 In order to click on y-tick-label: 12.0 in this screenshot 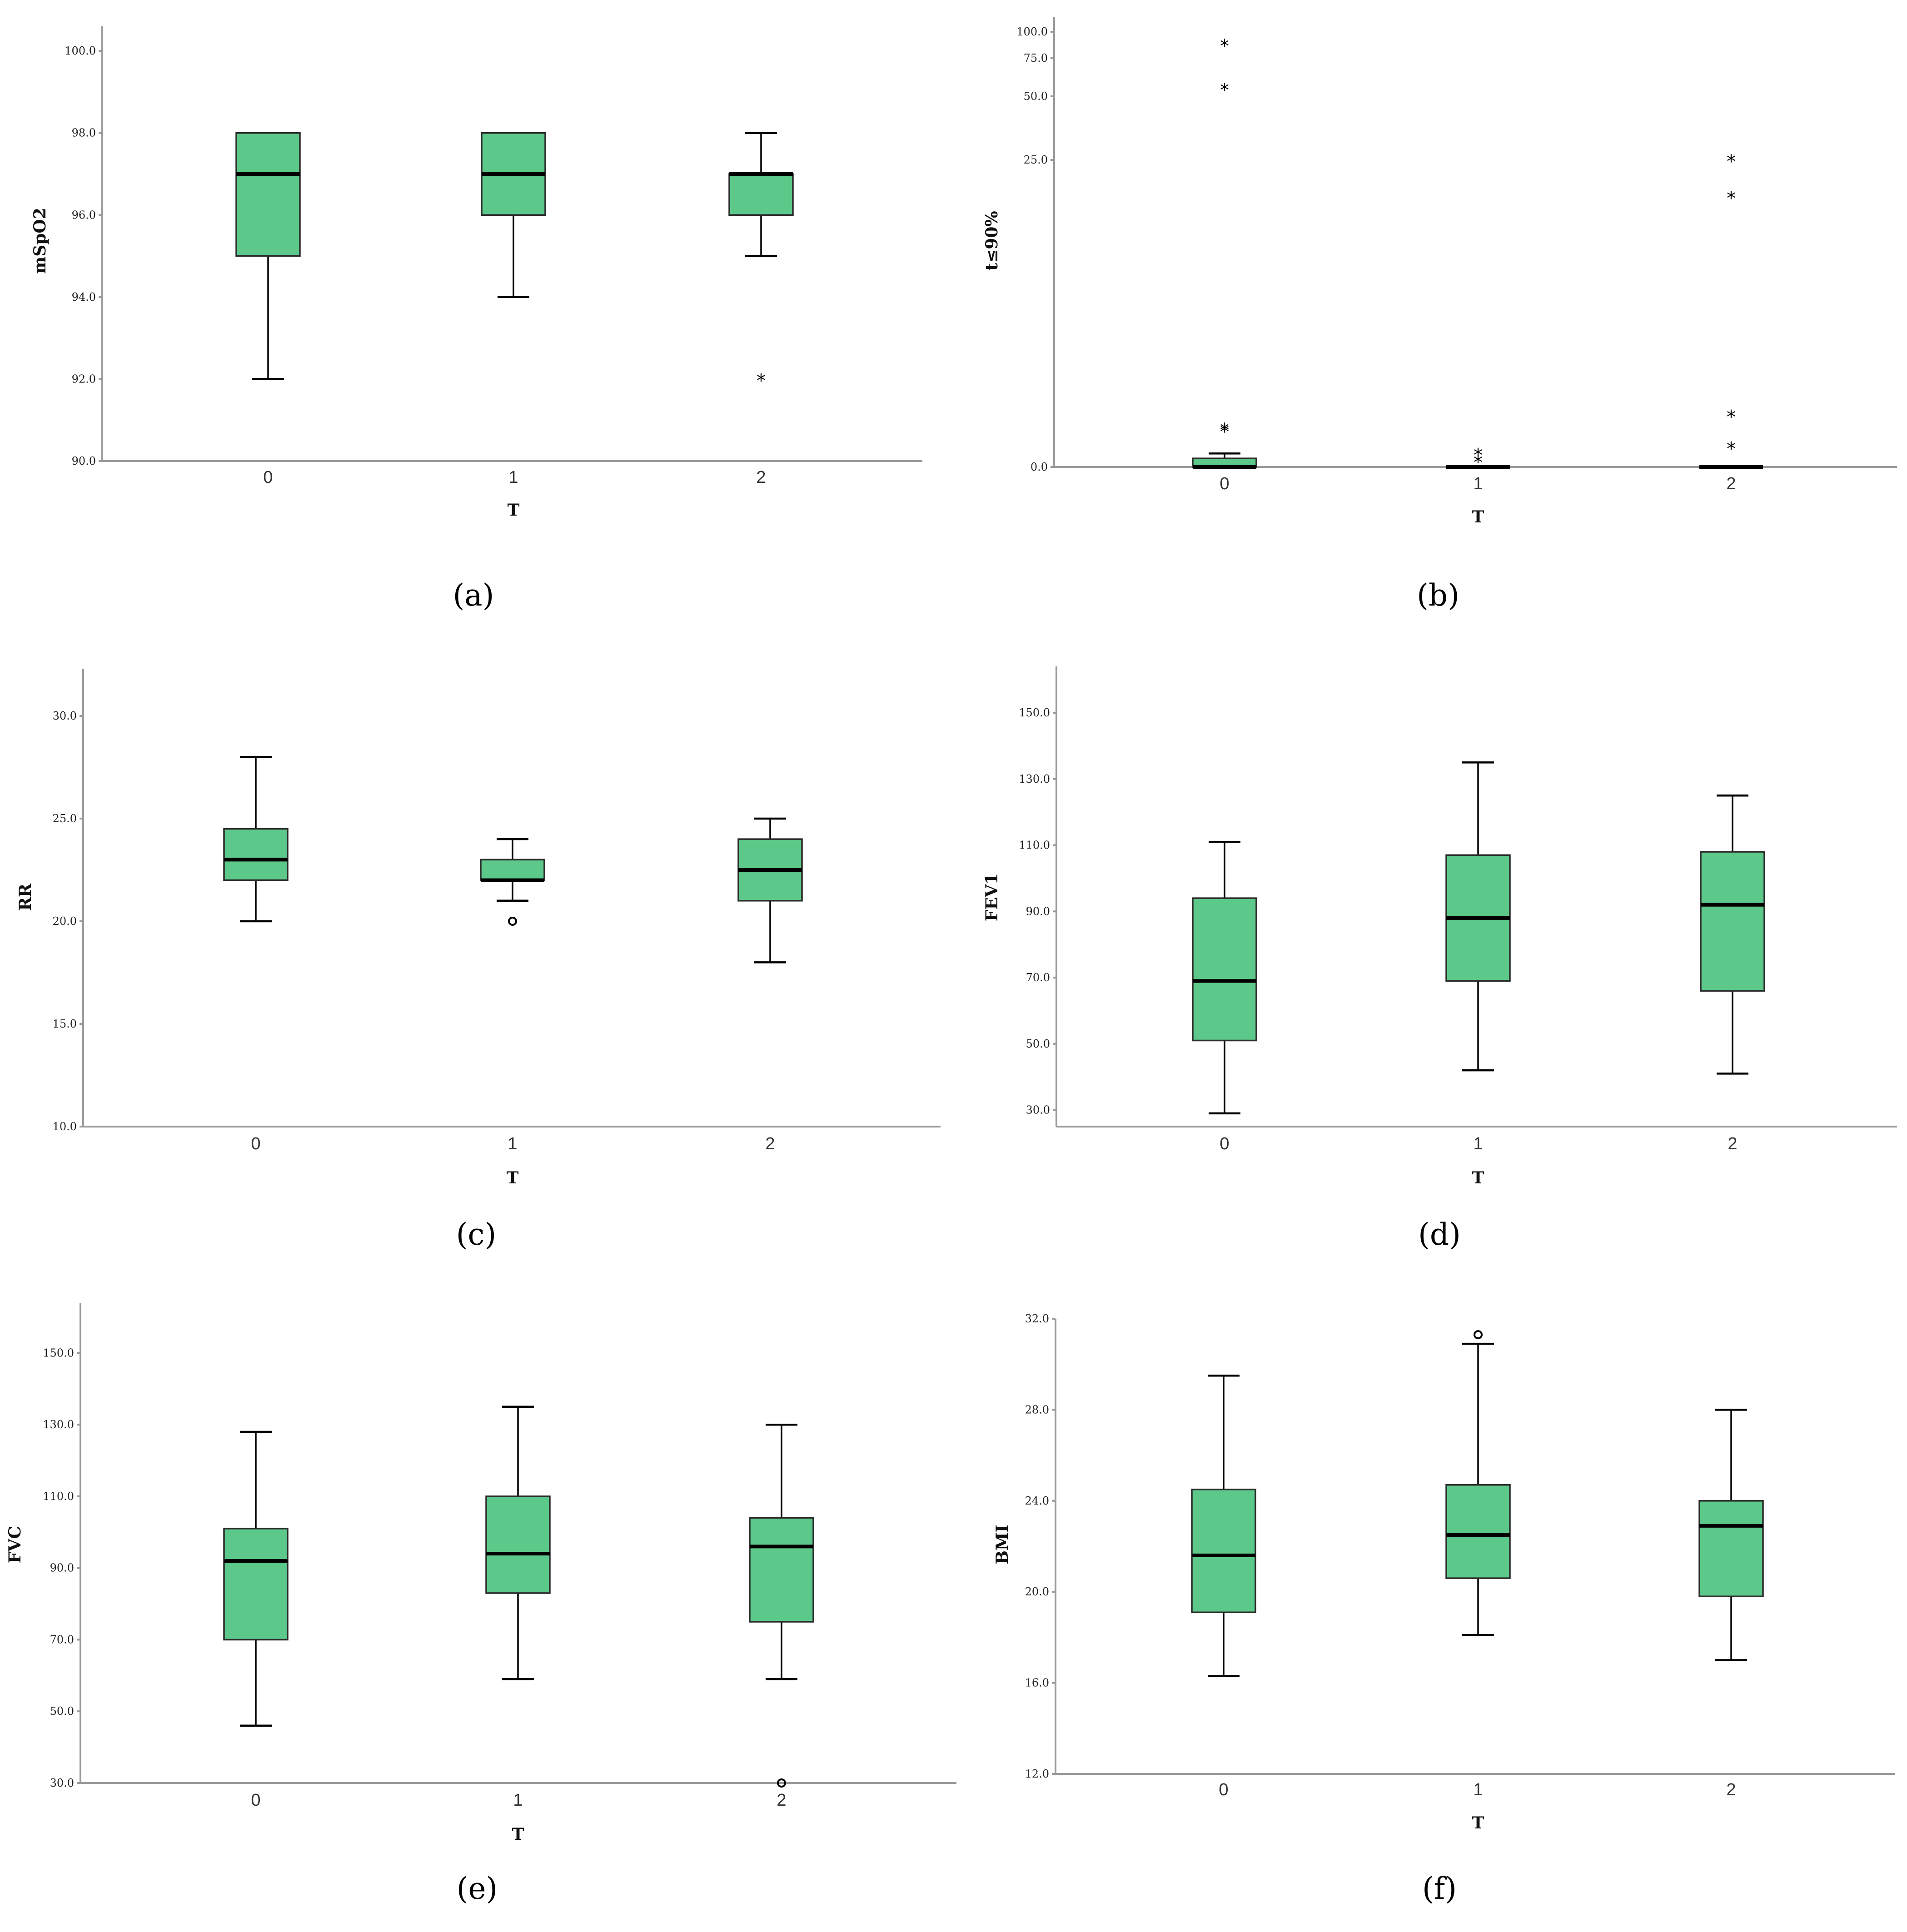, I will do `click(1037, 1774)`.